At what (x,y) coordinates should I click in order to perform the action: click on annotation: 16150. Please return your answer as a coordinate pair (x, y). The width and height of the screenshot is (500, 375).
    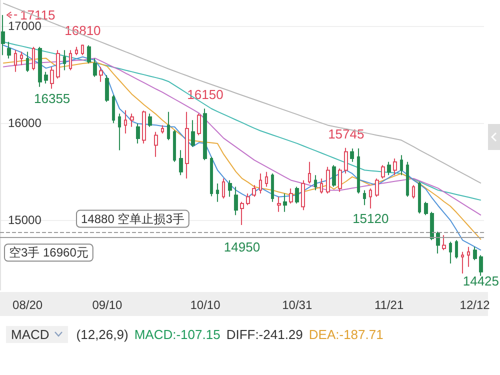
    Looking at the image, I should click on (205, 94).